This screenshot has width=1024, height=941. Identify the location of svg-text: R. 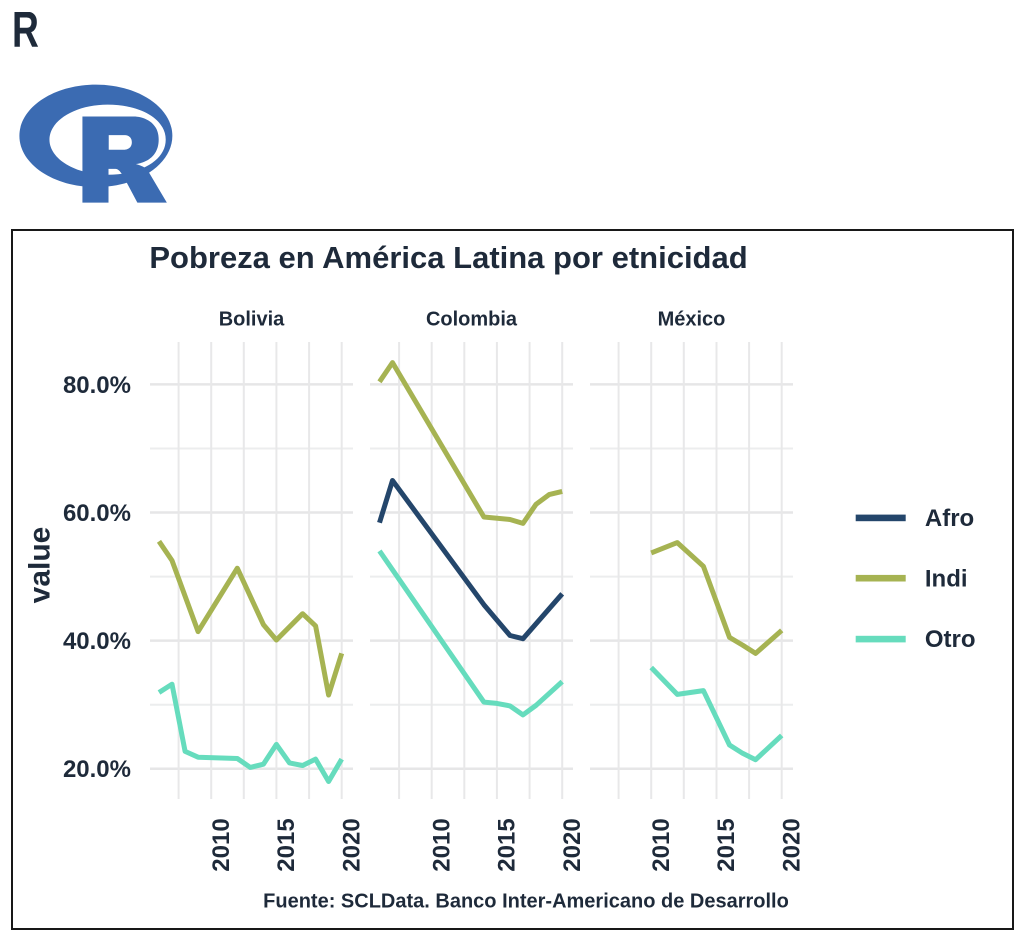
(25, 32).